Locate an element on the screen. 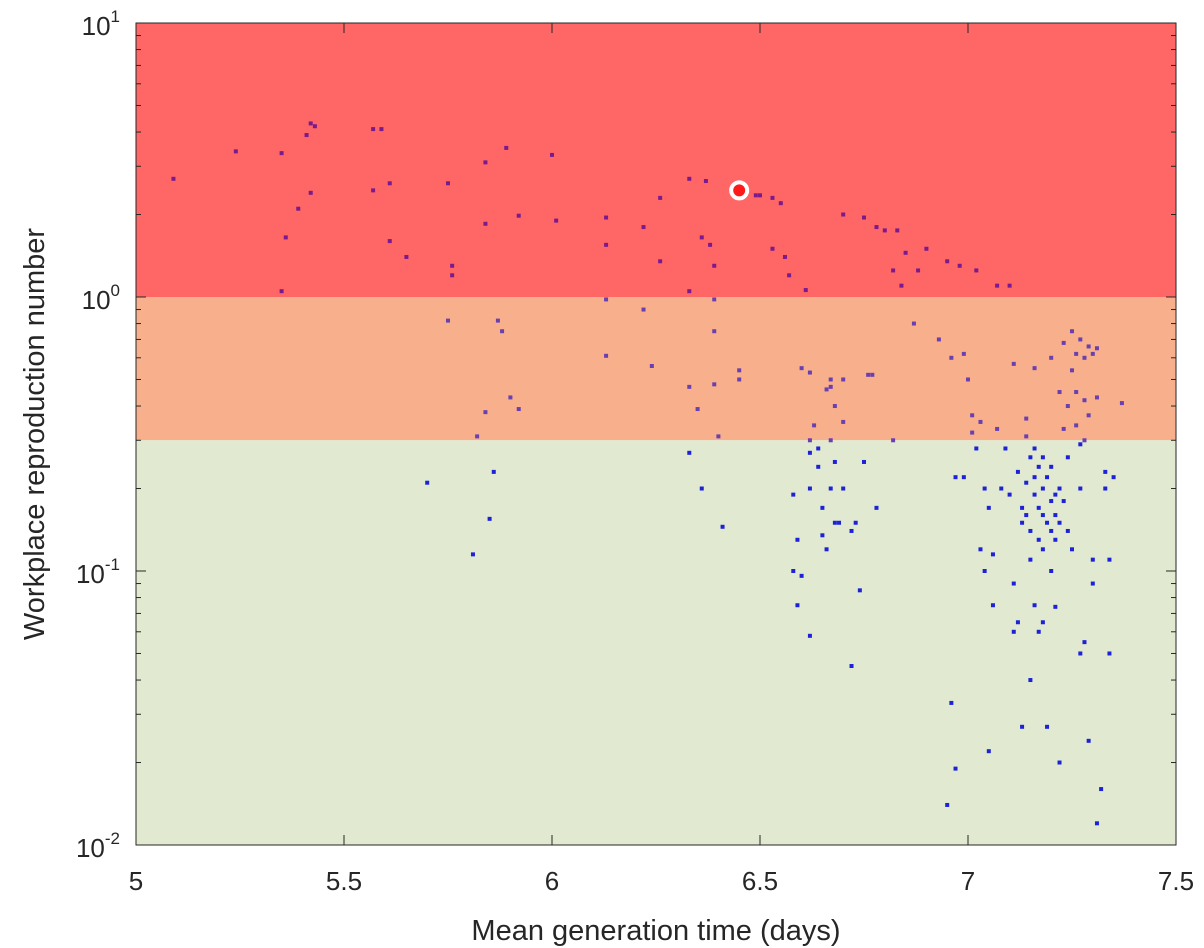 This screenshot has width=1204, height=948. y-tick-label: 10¹ is located at coordinates (101, 24).